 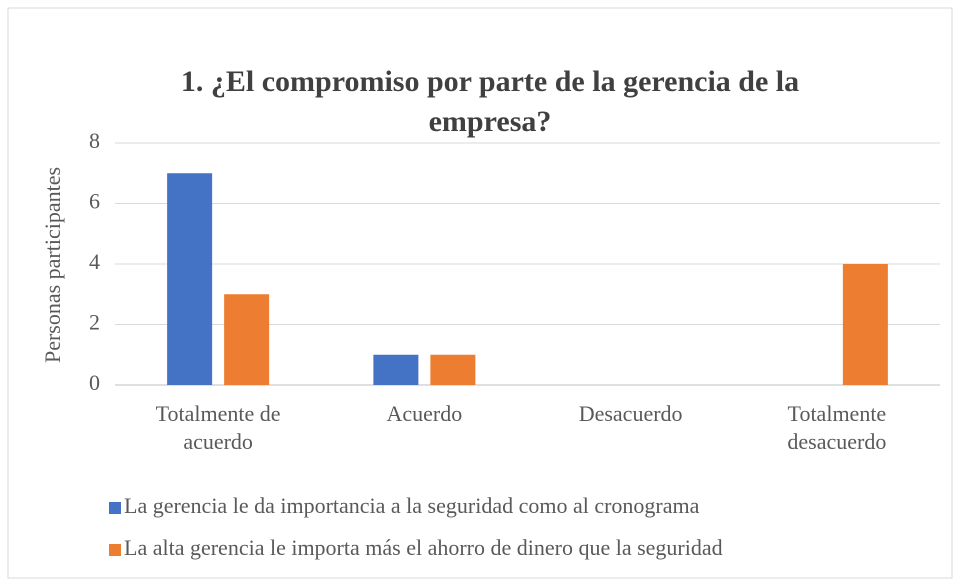 I want to click on x-tick-label: Acuerdo, so click(x=424, y=413).